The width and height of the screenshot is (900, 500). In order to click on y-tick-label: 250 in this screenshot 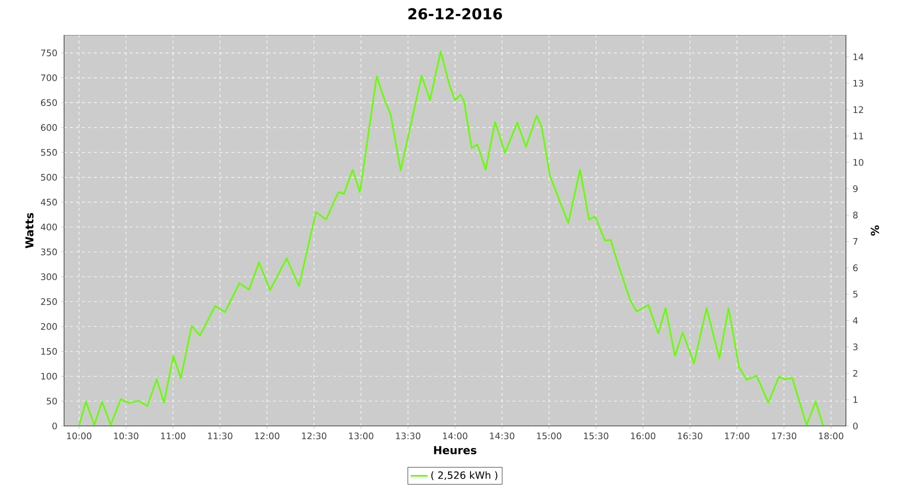, I will do `click(49, 302)`.